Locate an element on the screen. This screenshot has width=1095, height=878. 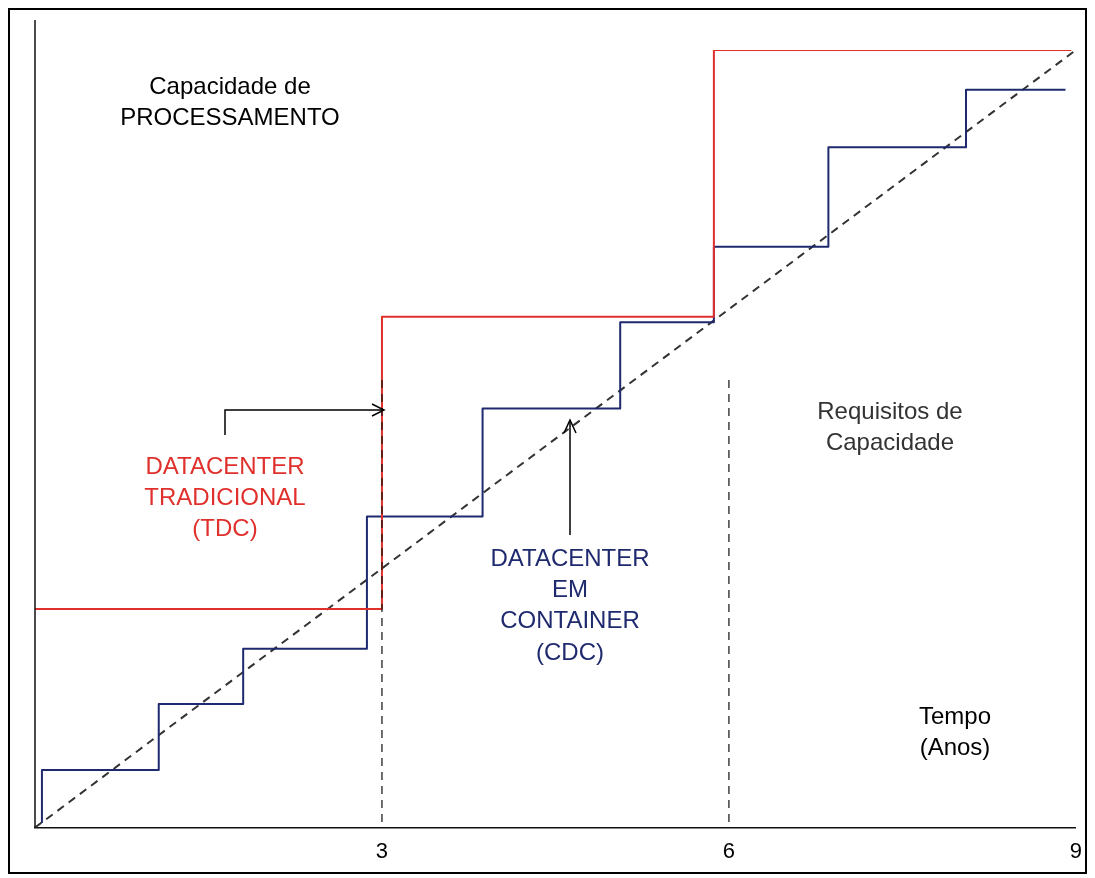
x-tick-label: 9 is located at coordinates (1076, 850).